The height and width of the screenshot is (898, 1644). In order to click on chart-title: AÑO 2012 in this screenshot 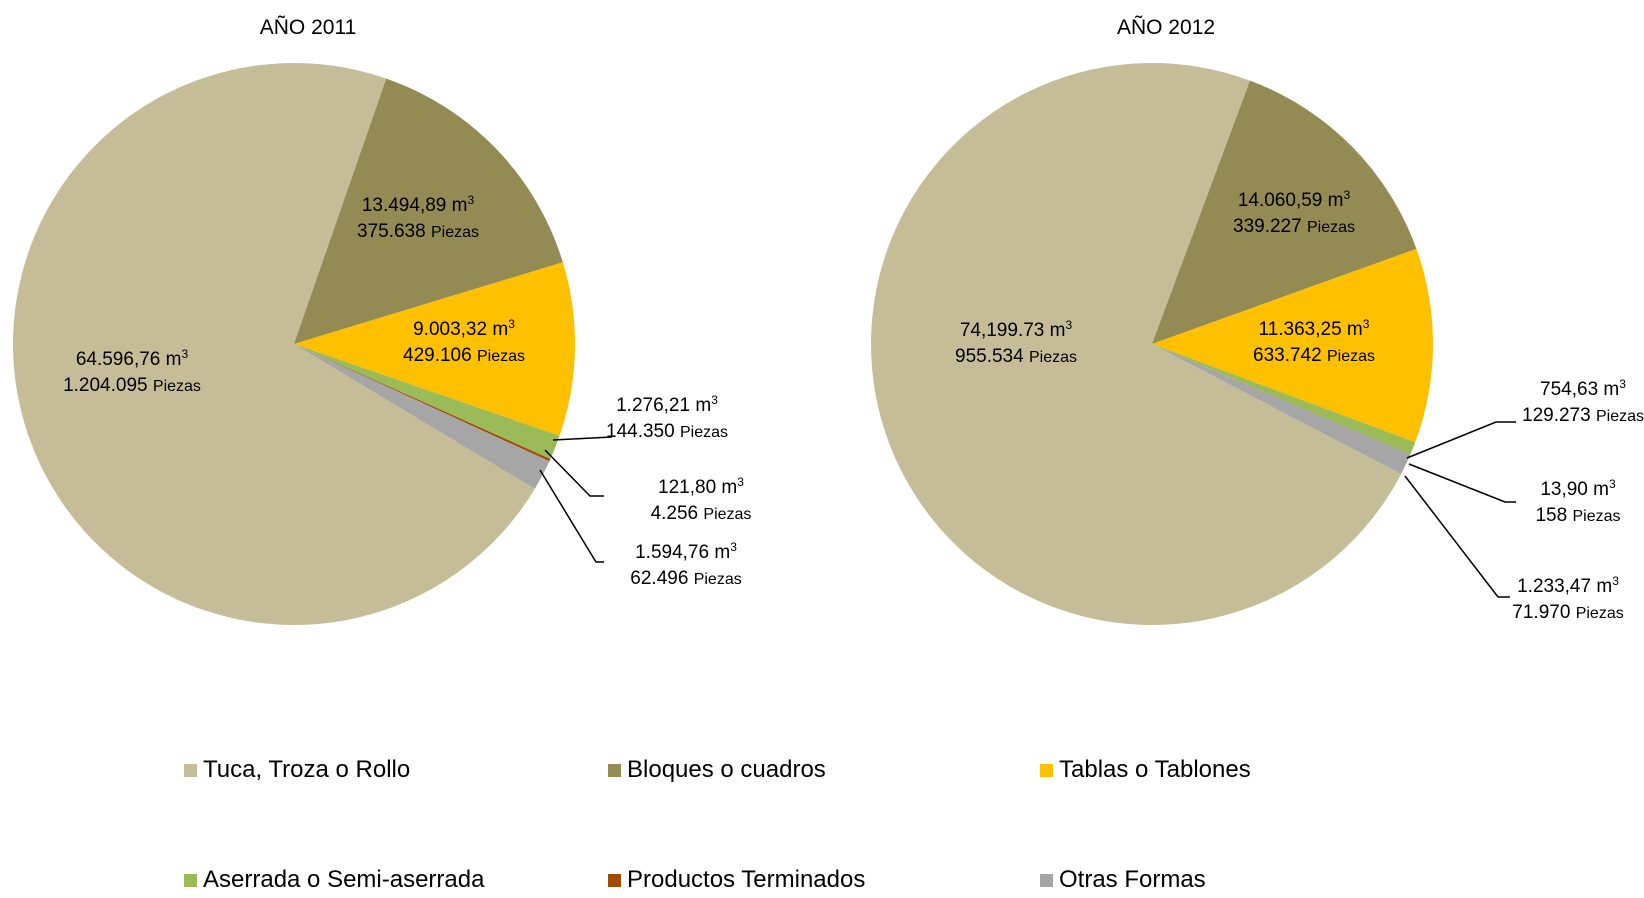, I will do `click(1166, 27)`.